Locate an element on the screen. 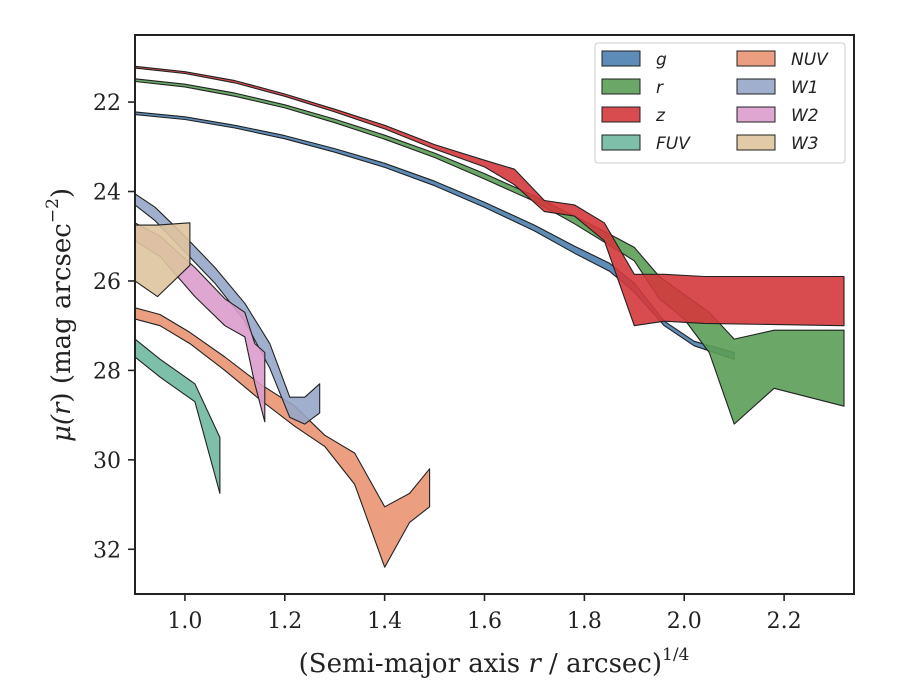 Image resolution: width=900 pixels, height=700 pixels. legend-swatch-w1 is located at coordinates (756, 86).